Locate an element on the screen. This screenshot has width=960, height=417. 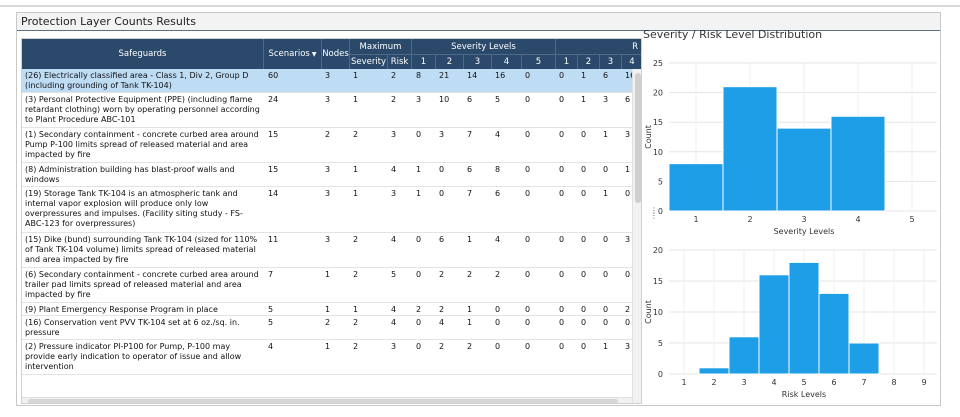
r4-cell: 2 is located at coordinates (628, 309).